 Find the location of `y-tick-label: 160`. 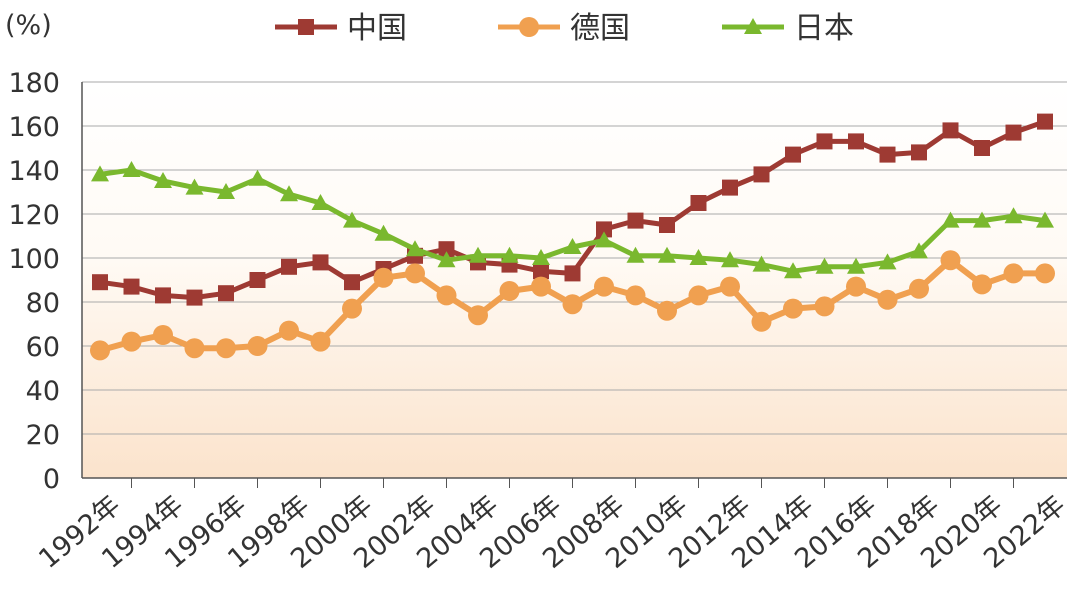

y-tick-label: 160 is located at coordinates (34, 127).